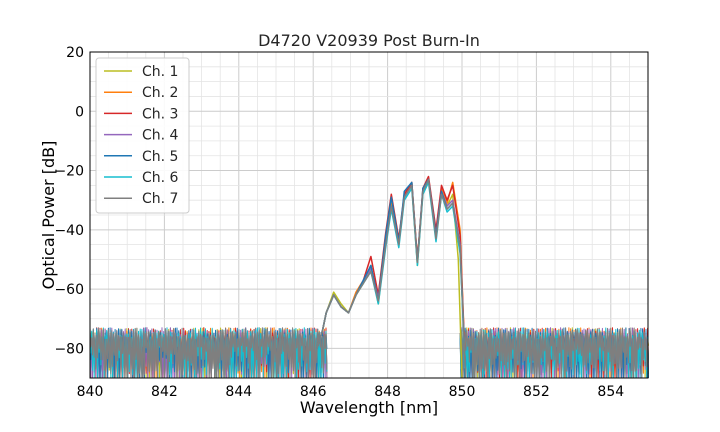 Image resolution: width=720 pixels, height=432 pixels. I want to click on y-tick-label: 20, so click(75, 53).